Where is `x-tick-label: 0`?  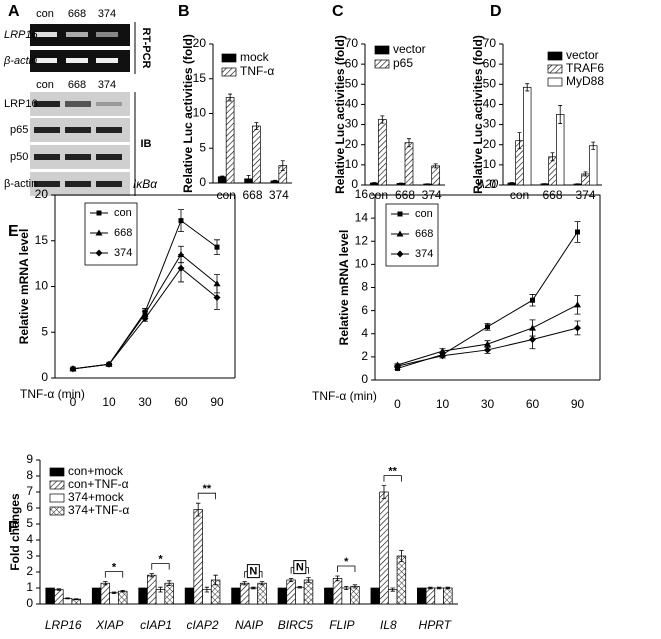
x-tick-label: 0 is located at coordinates (73, 402).